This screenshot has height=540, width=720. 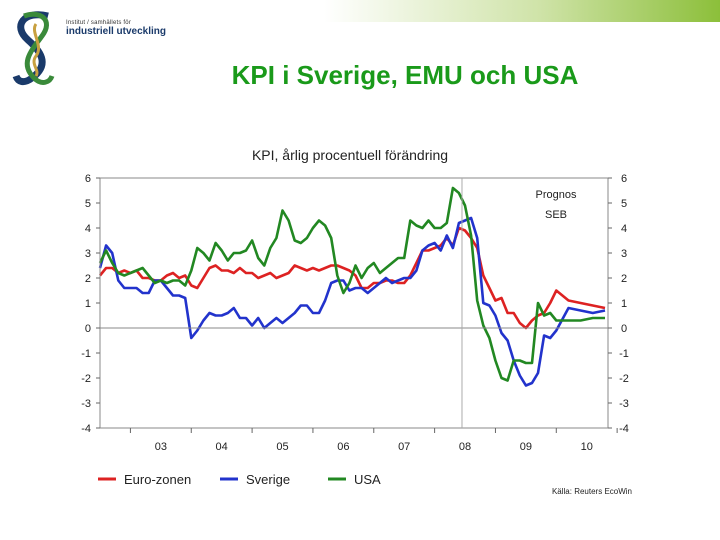 What do you see at coordinates (624, 179) in the screenshot?
I see `y-tick-label-right: 6` at bounding box center [624, 179].